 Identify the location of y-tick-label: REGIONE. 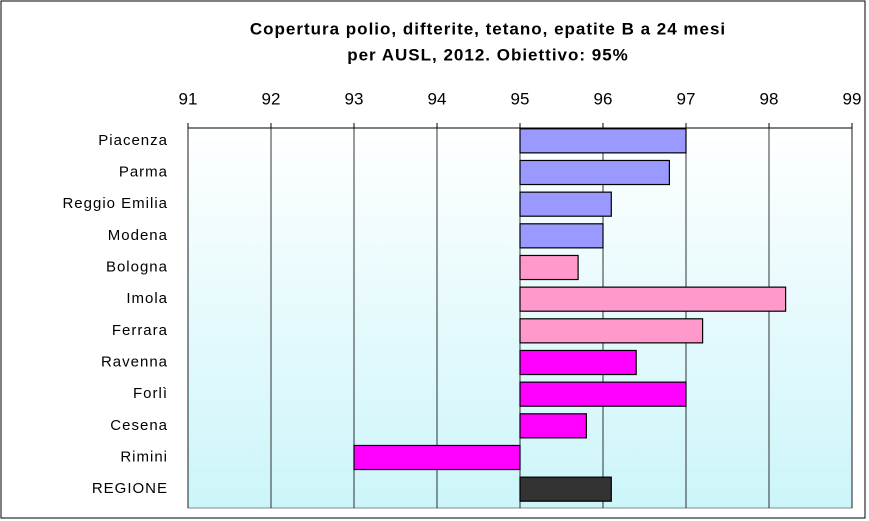
(130, 488).